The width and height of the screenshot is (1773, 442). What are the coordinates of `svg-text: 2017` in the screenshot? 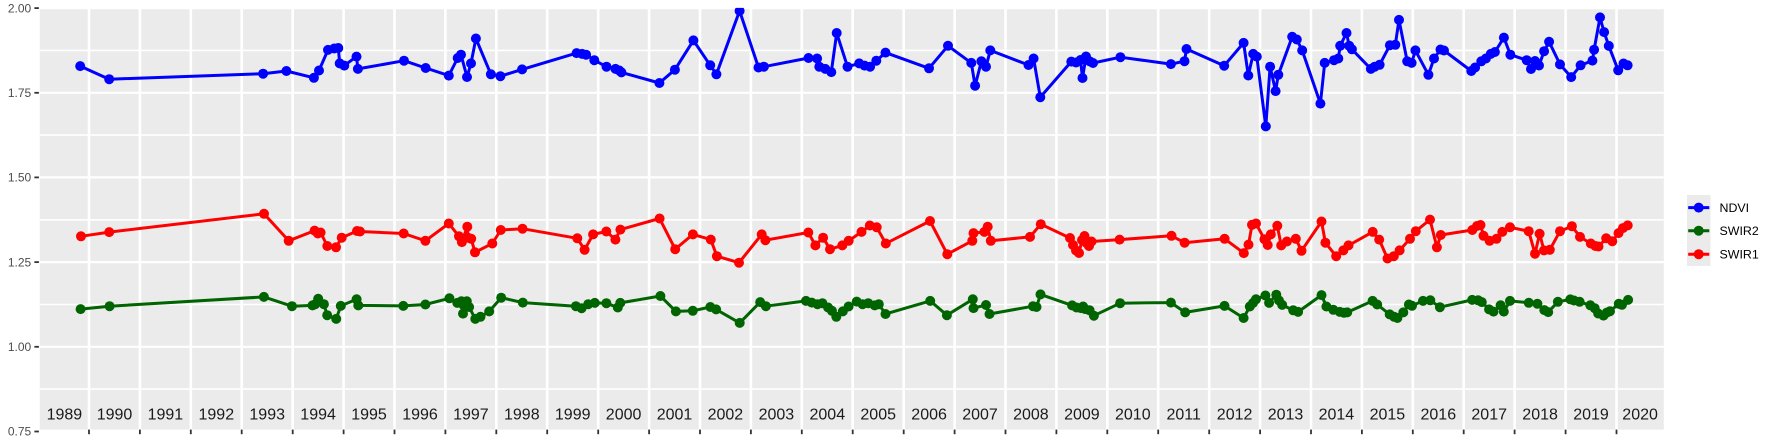 It's located at (1489, 415).